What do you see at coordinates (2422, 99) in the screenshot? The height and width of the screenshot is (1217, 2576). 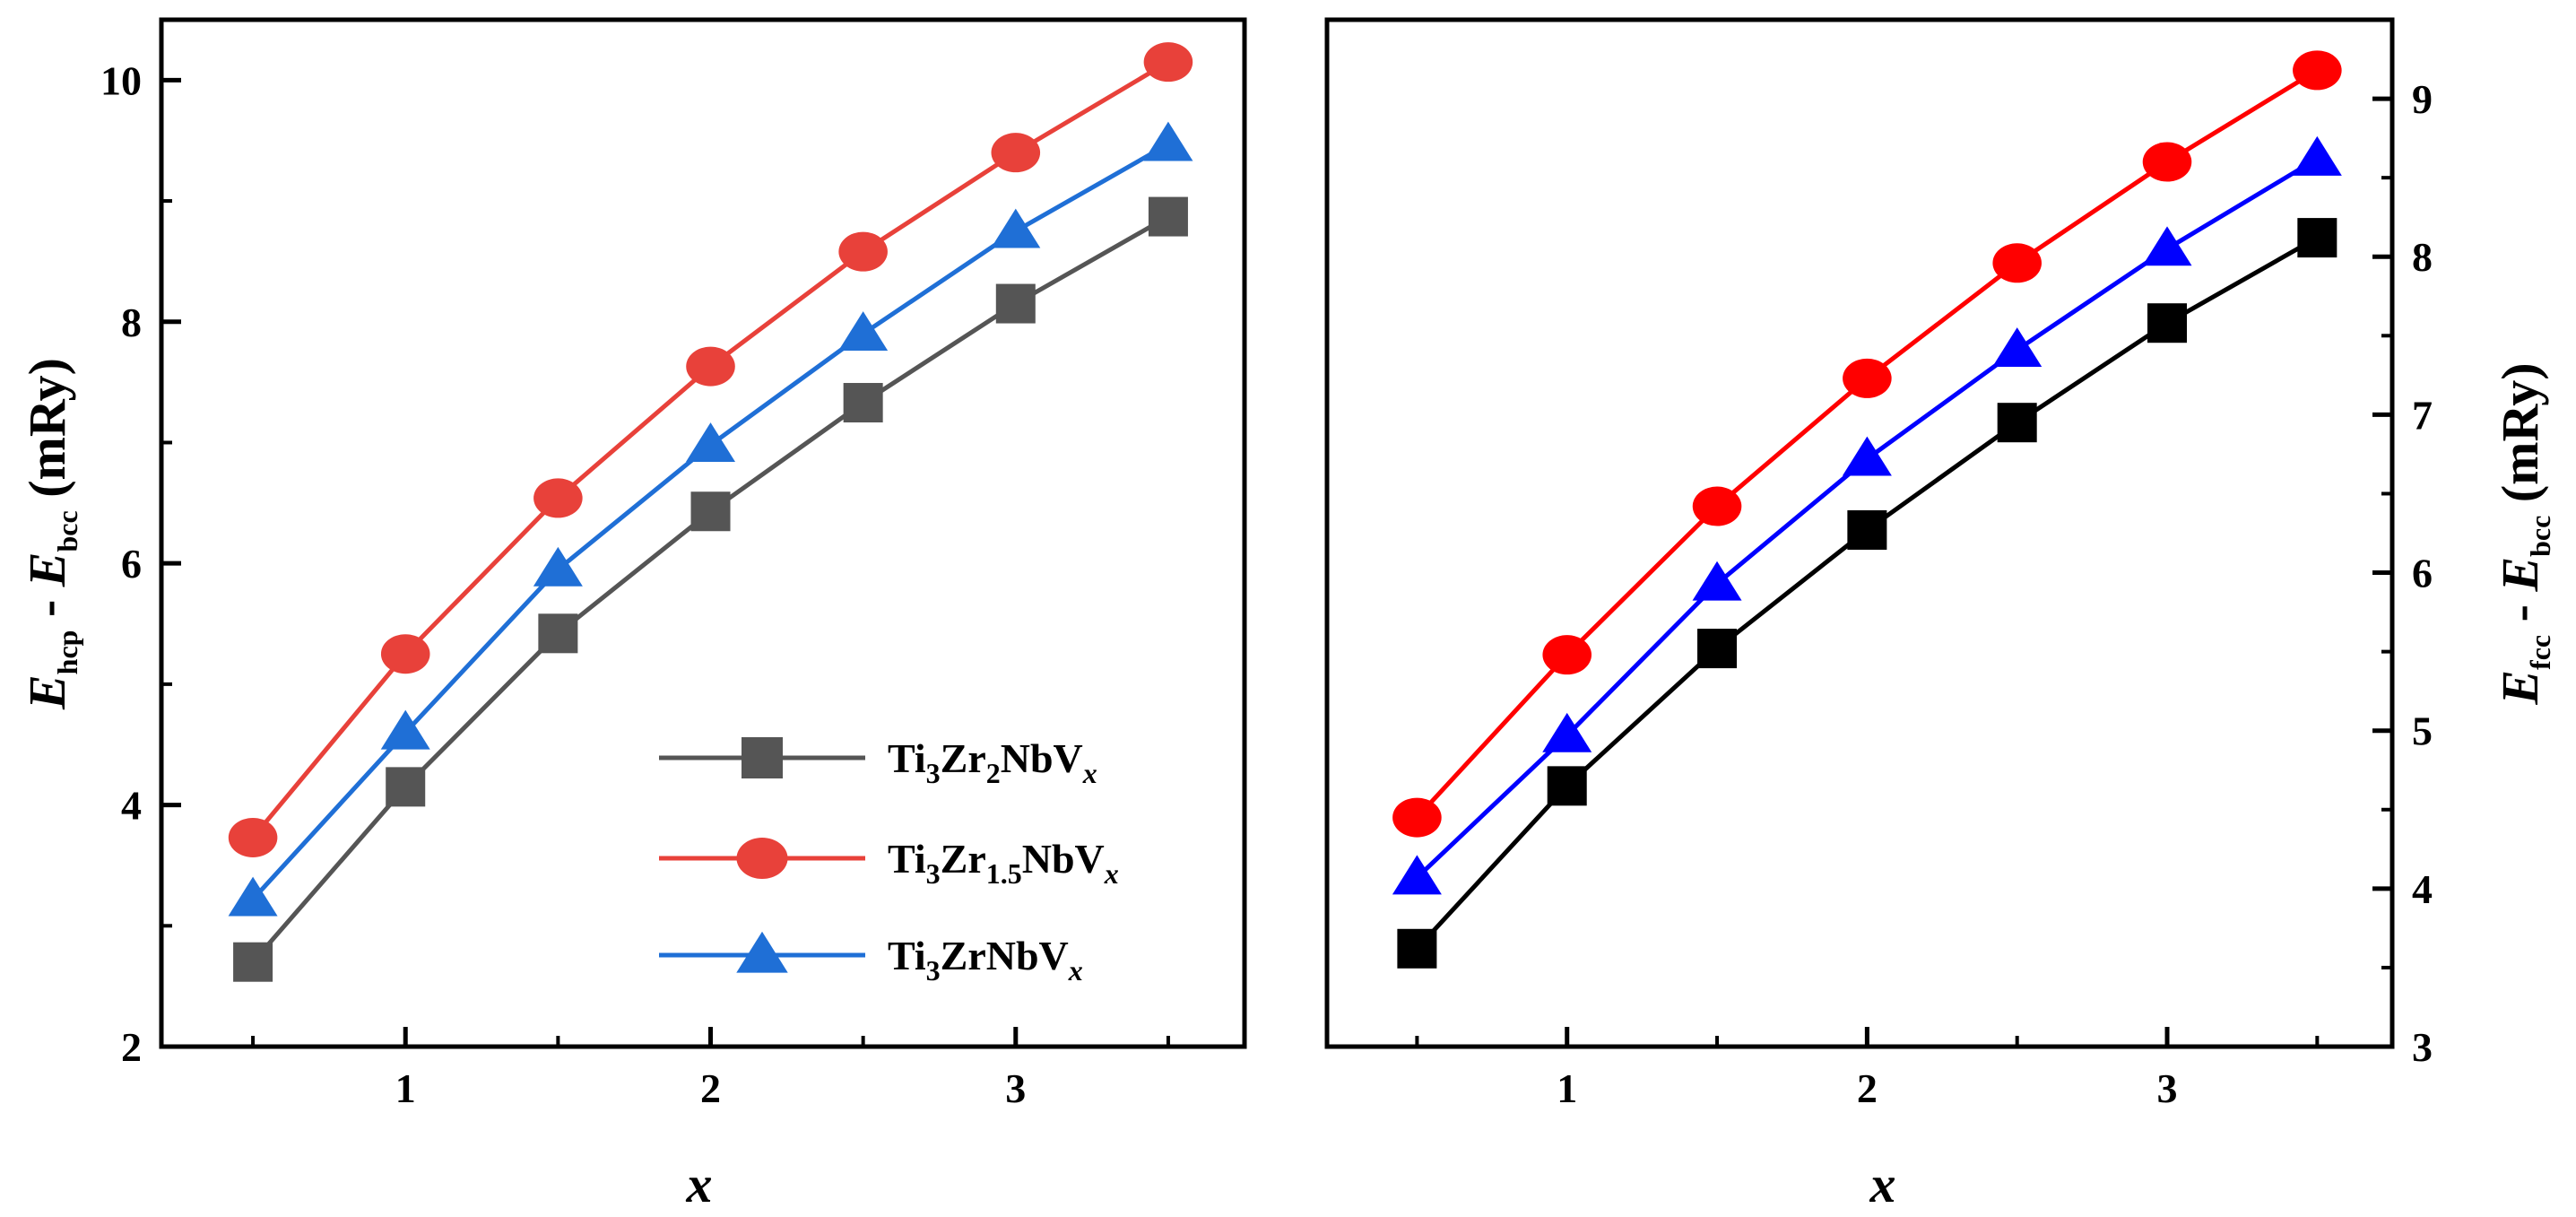 I see `y-tick-label: 9` at bounding box center [2422, 99].